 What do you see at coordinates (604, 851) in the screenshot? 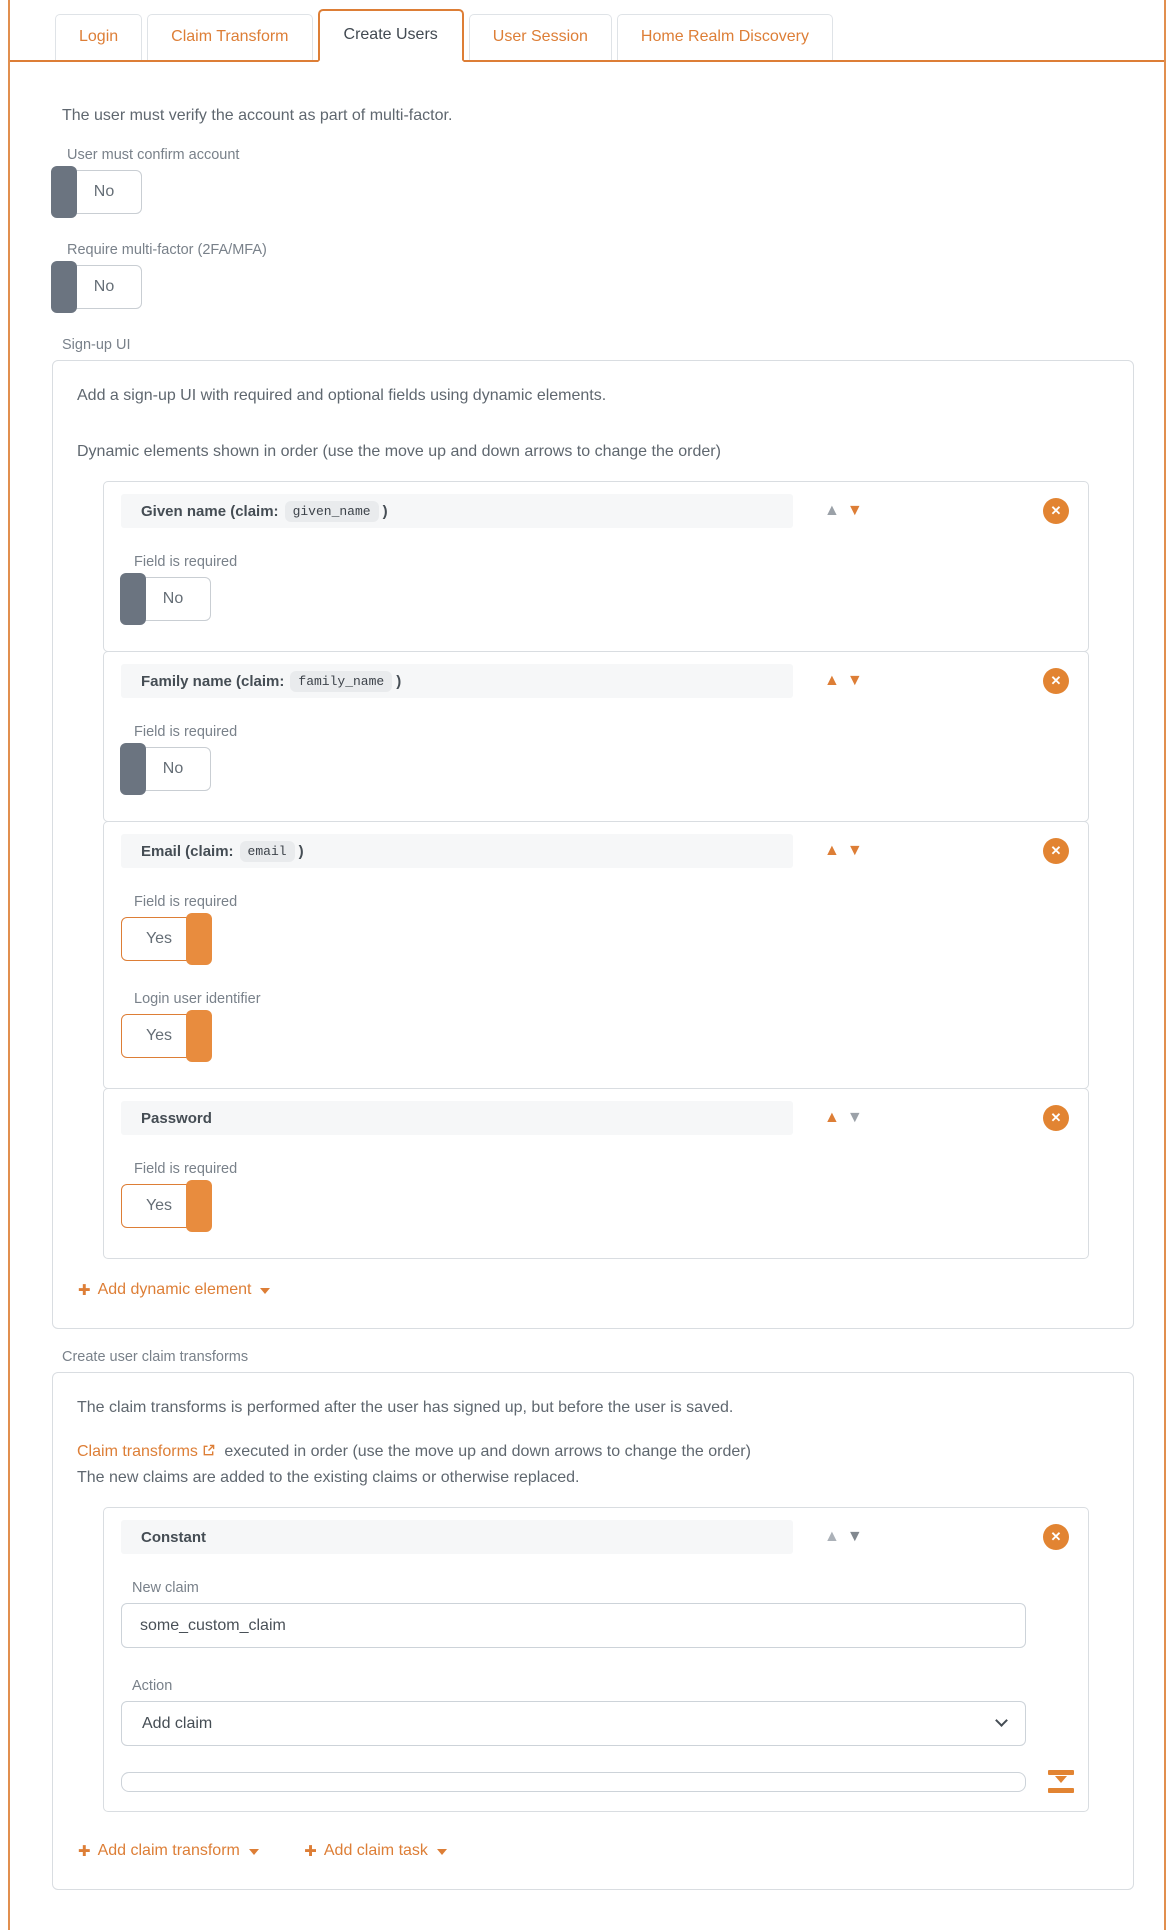
I see `card-header: Email (claim: email ) ▲ ▼ ✕` at bounding box center [604, 851].